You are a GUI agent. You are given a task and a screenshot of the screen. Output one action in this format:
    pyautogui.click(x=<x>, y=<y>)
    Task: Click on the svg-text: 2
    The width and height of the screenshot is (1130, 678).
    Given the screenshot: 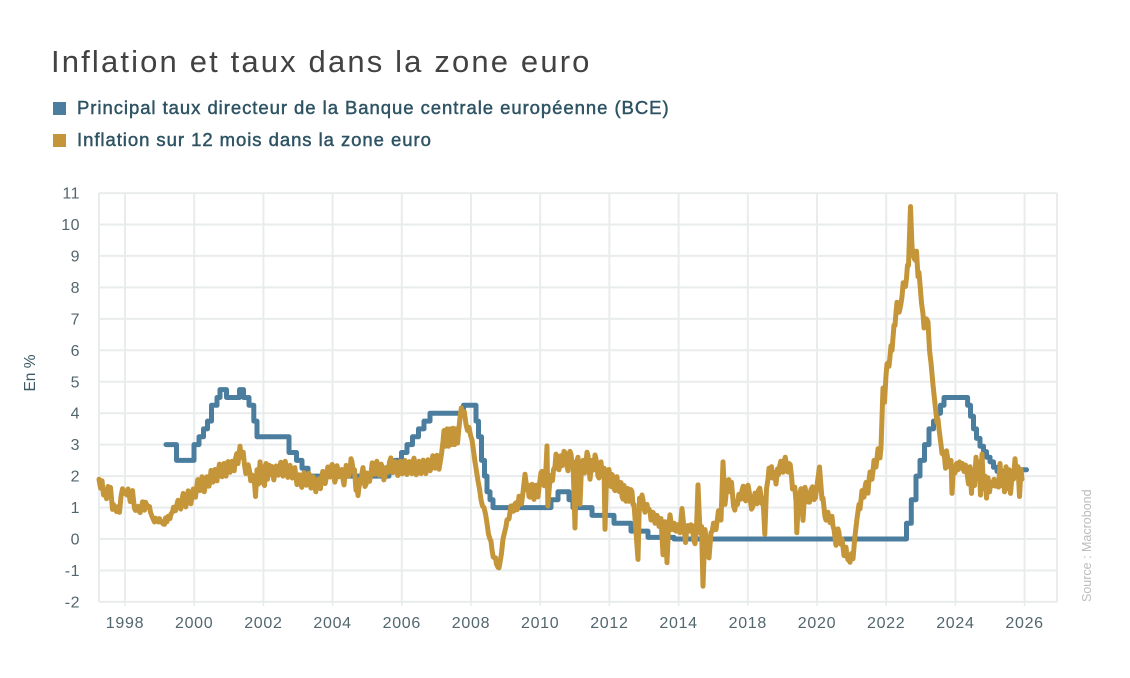 What is the action you would take?
    pyautogui.click(x=75, y=477)
    